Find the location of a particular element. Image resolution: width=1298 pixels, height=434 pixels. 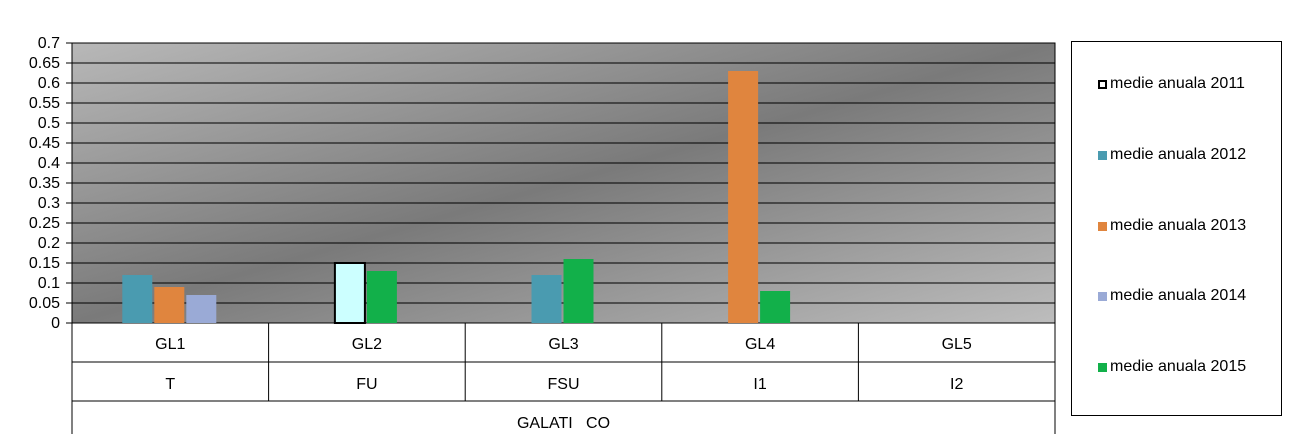

y-tick-label: 0.3 is located at coordinates (49, 203).